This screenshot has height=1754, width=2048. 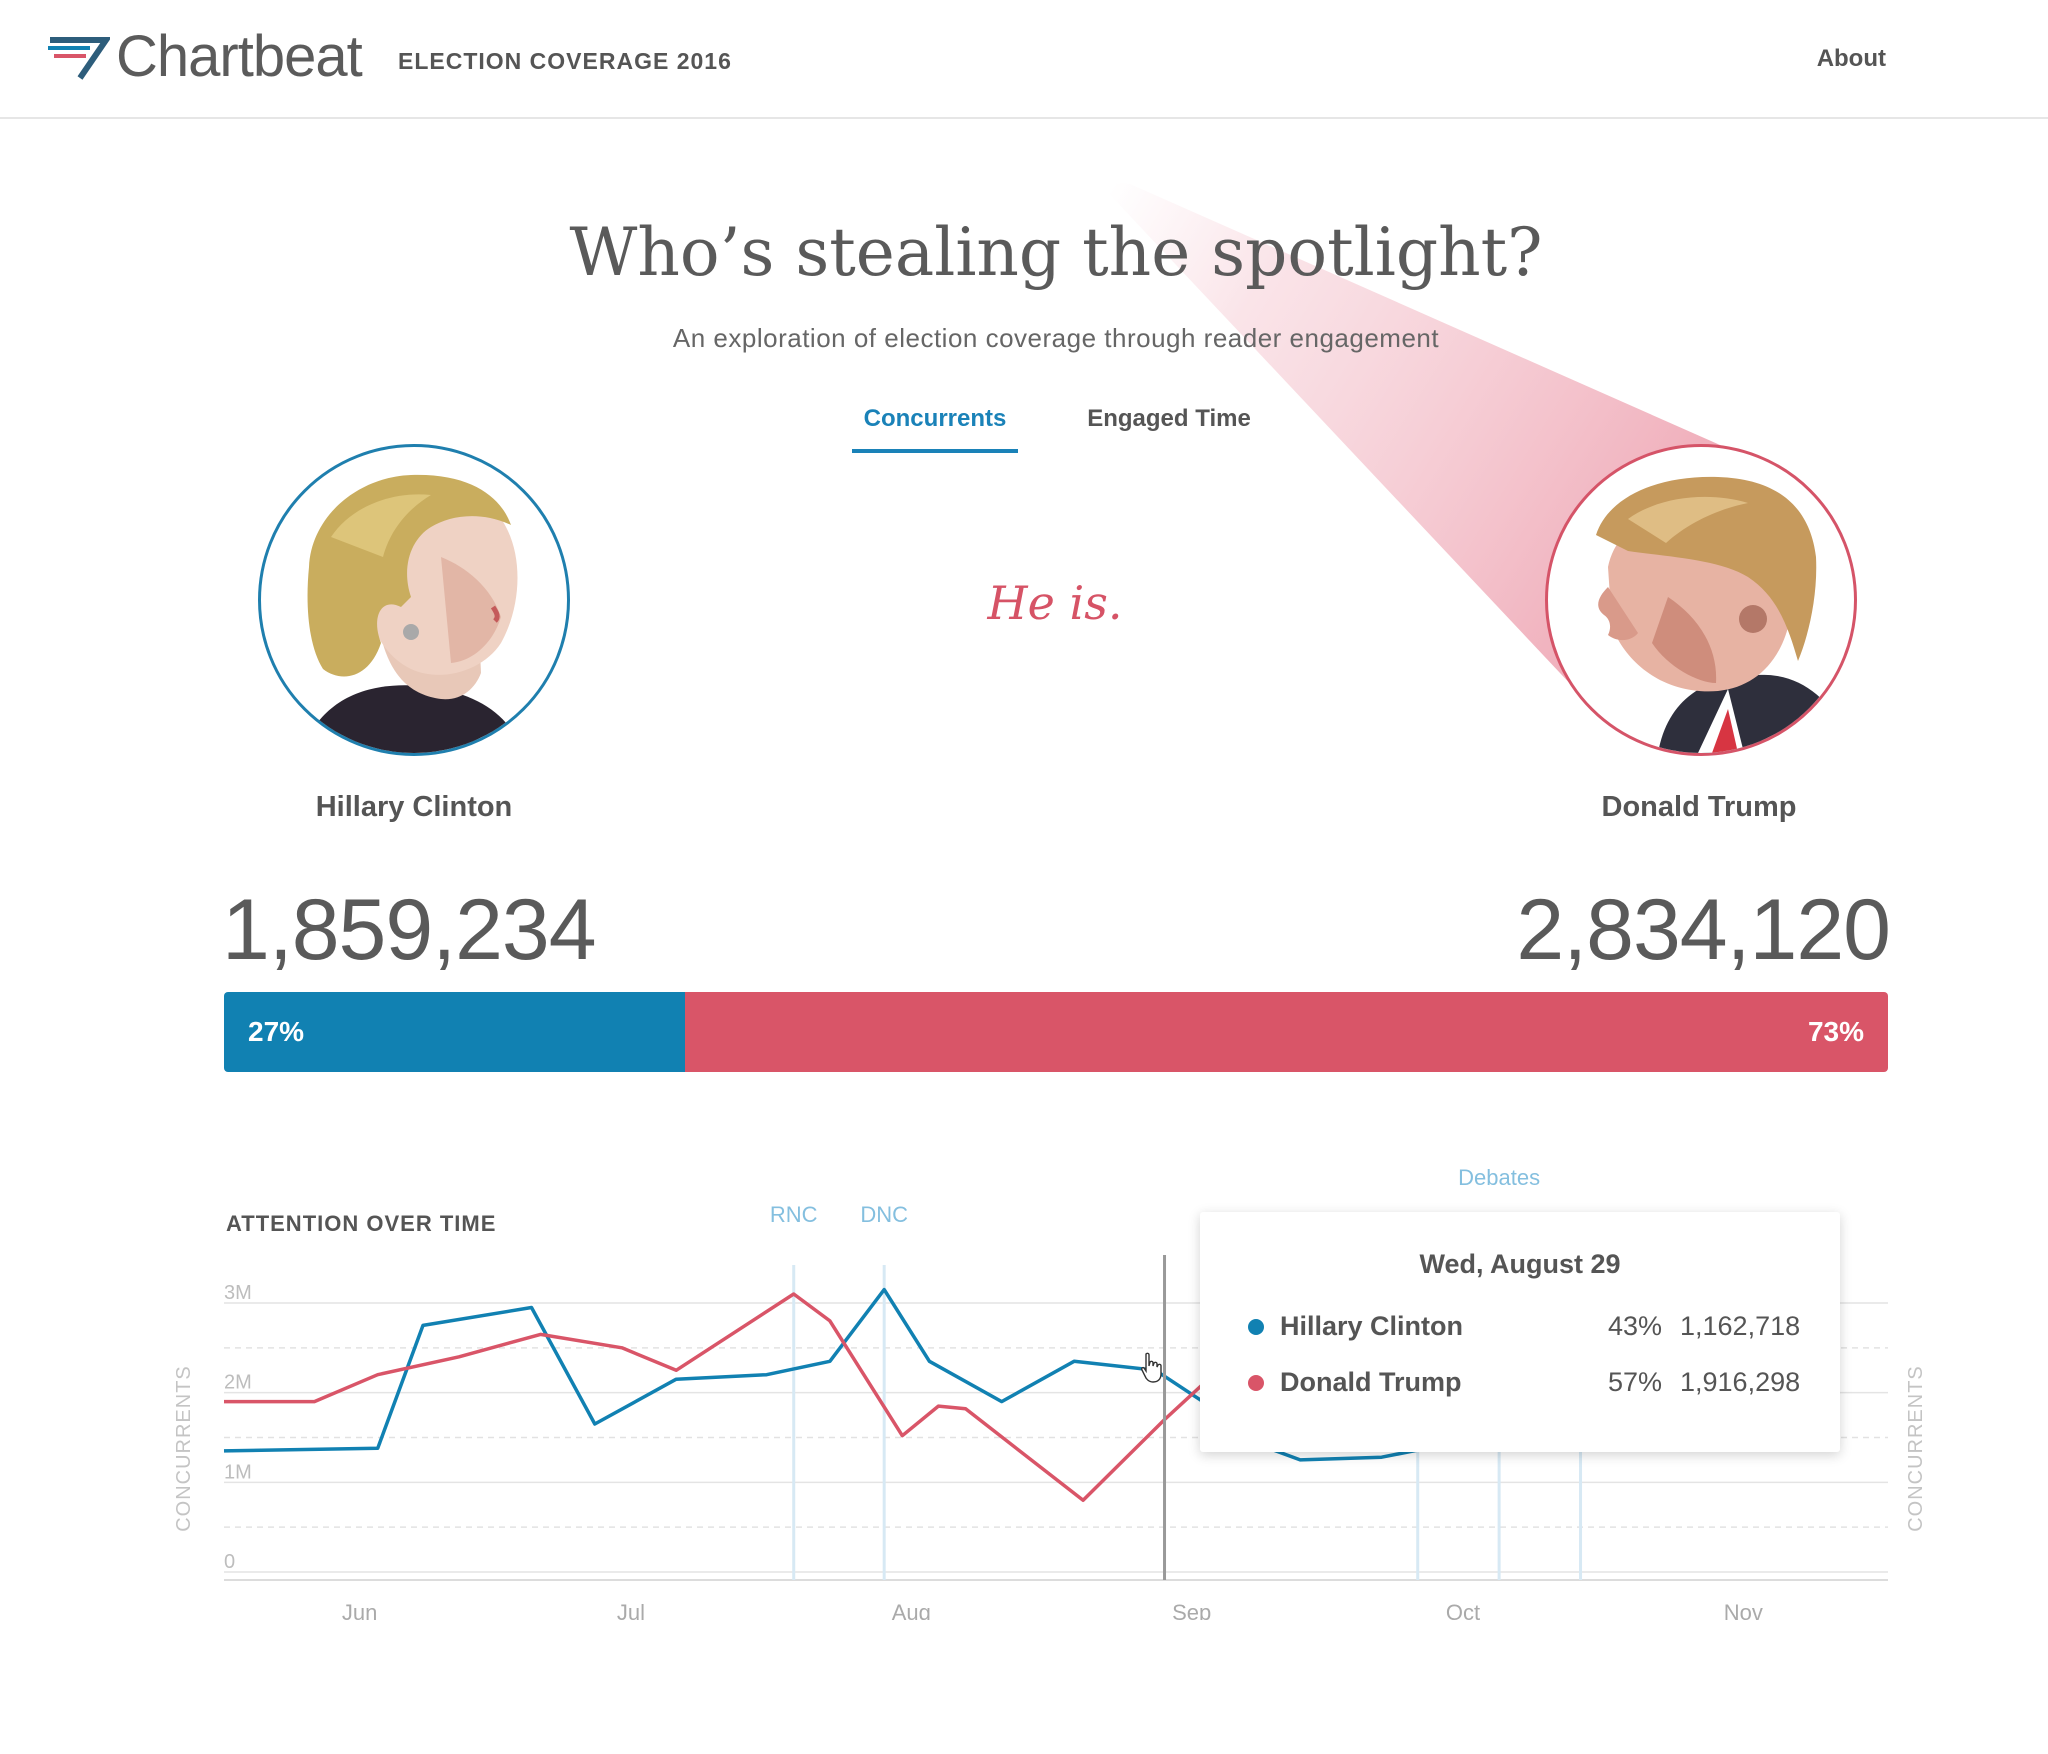 I want to click on clinton-portrait, so click(x=414, y=600).